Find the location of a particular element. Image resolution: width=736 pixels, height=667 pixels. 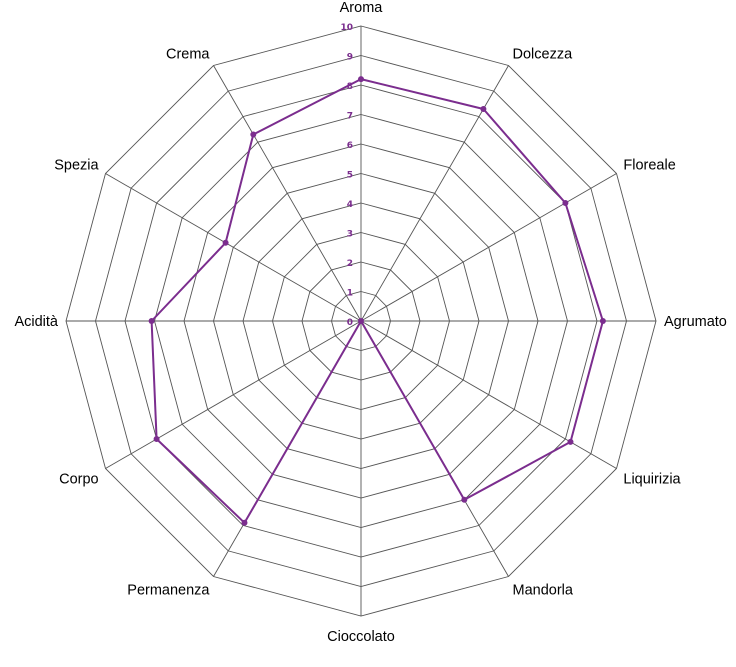

tick-label: 2 is located at coordinates (350, 264).